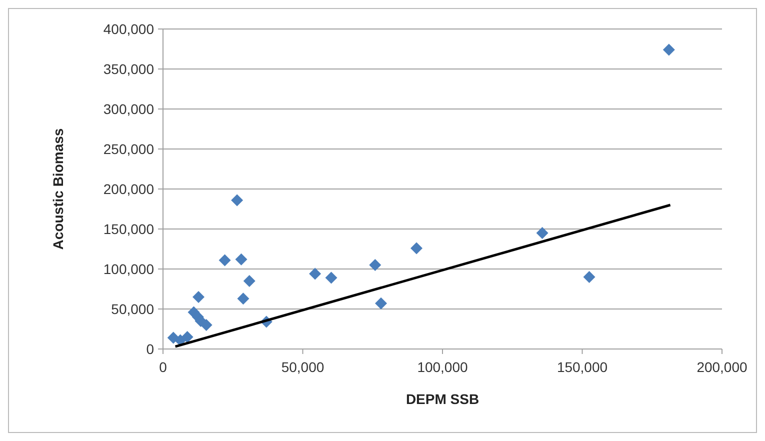 The width and height of the screenshot is (765, 441). I want to click on y-tick-label: 300,000, so click(128, 109).